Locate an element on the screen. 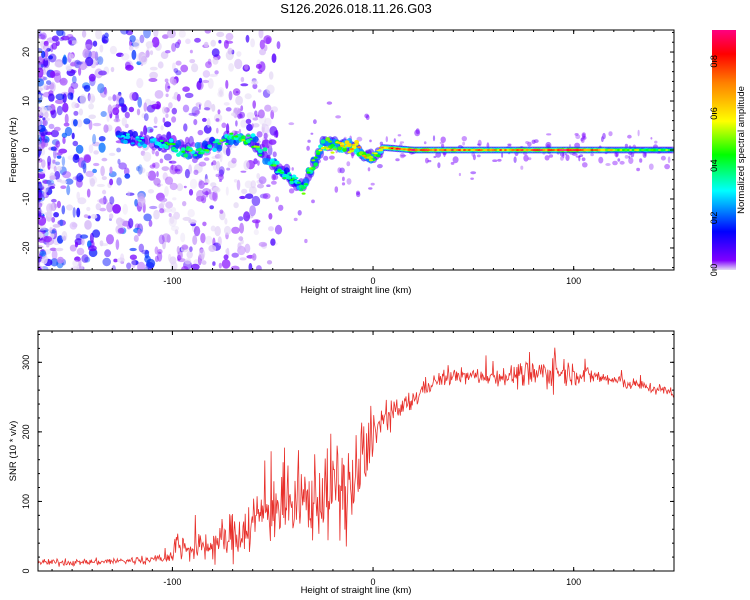 The height and width of the screenshot is (600, 750). colorbar-tick-label: 0.8 is located at coordinates (714, 61).